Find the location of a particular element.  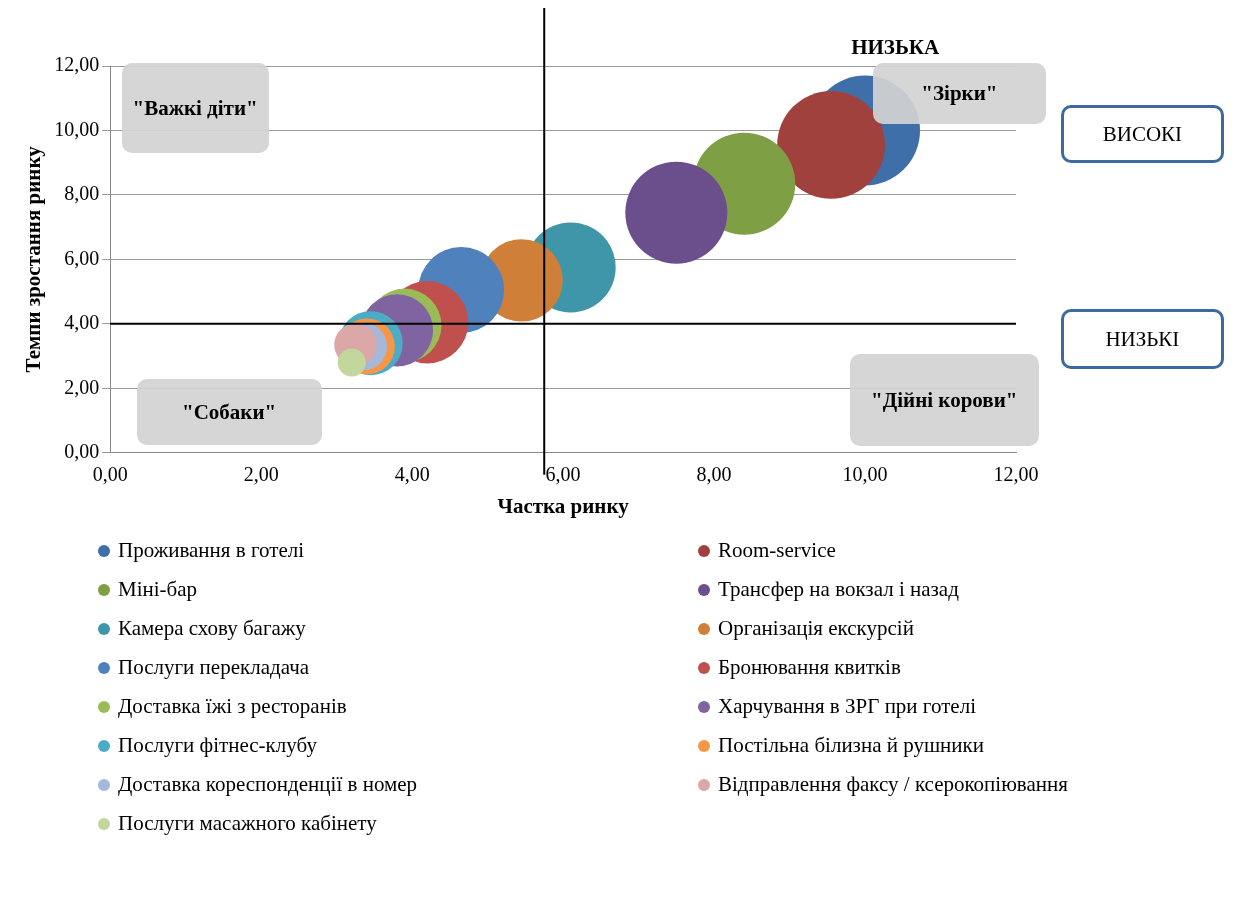

annotation: "Зірки" is located at coordinates (959, 93).